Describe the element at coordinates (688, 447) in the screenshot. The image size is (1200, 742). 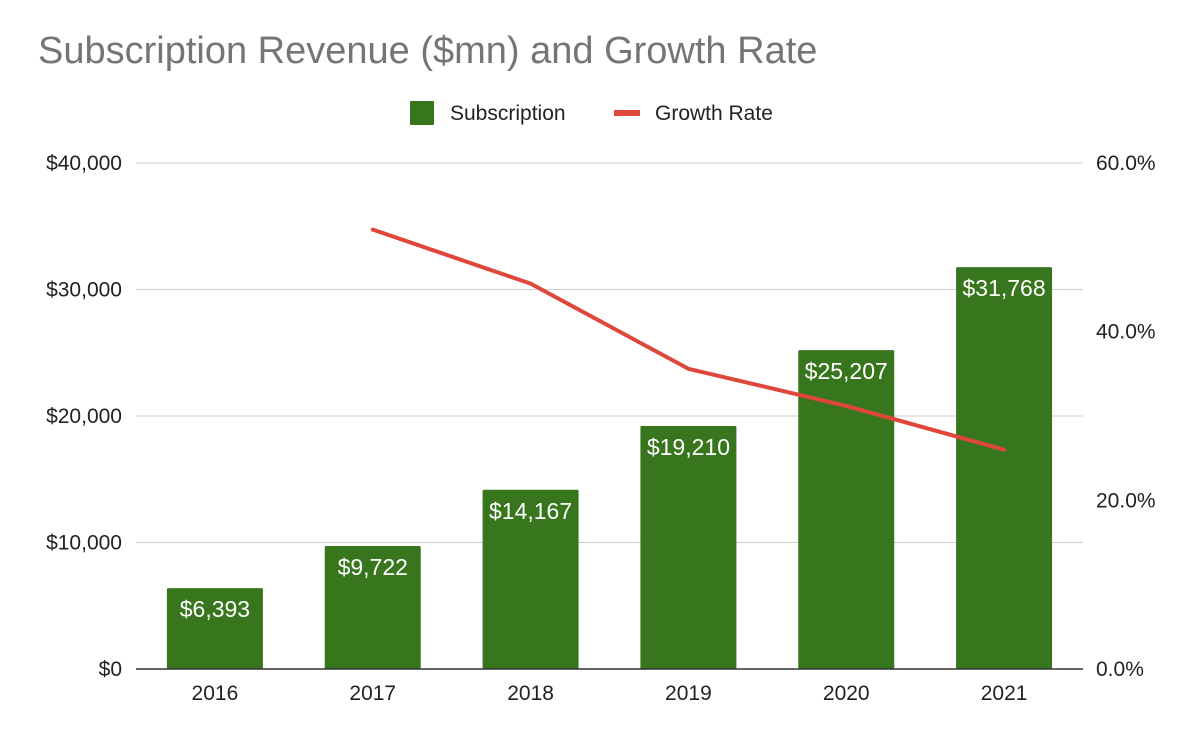
I see `bar-data-label: $19,210` at that location.